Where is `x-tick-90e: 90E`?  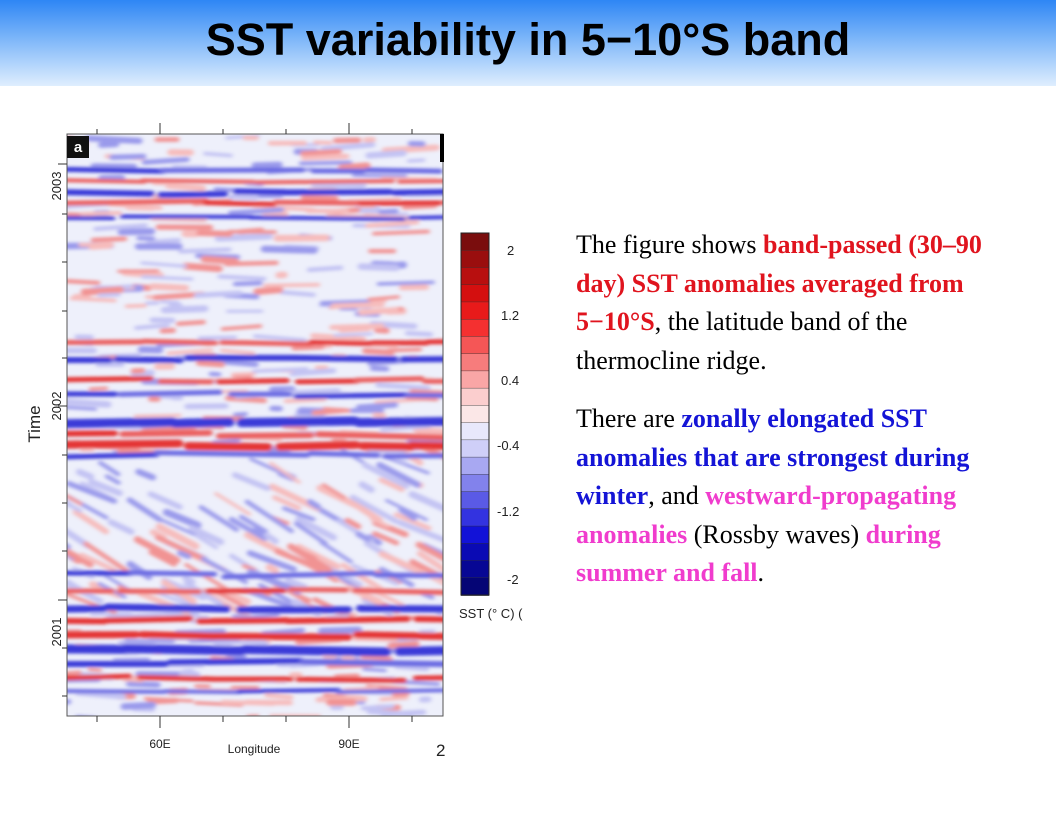
x-tick-90e: 90E is located at coordinates (348, 744).